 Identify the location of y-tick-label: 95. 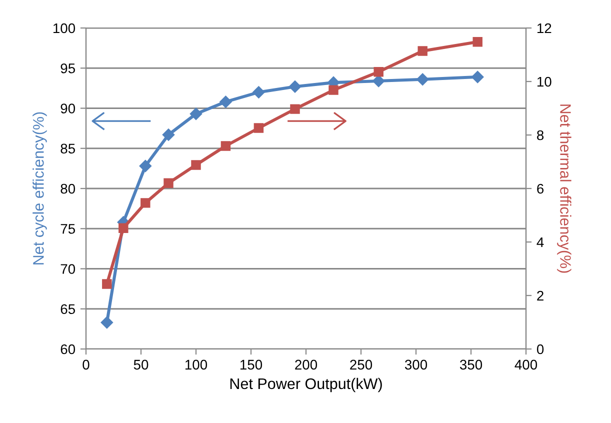
(68, 68).